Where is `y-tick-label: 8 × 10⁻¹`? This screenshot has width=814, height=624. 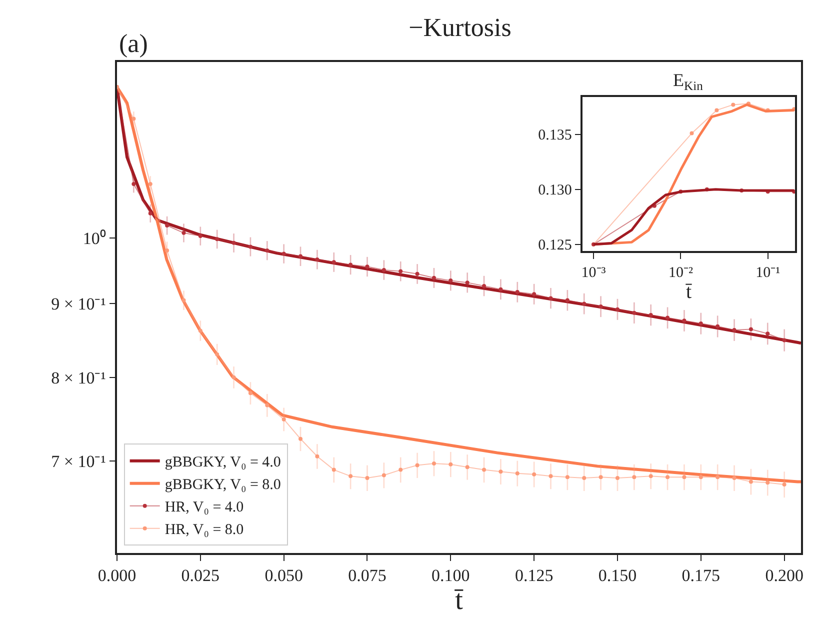 y-tick-label: 8 × 10⁻¹ is located at coordinates (78, 378).